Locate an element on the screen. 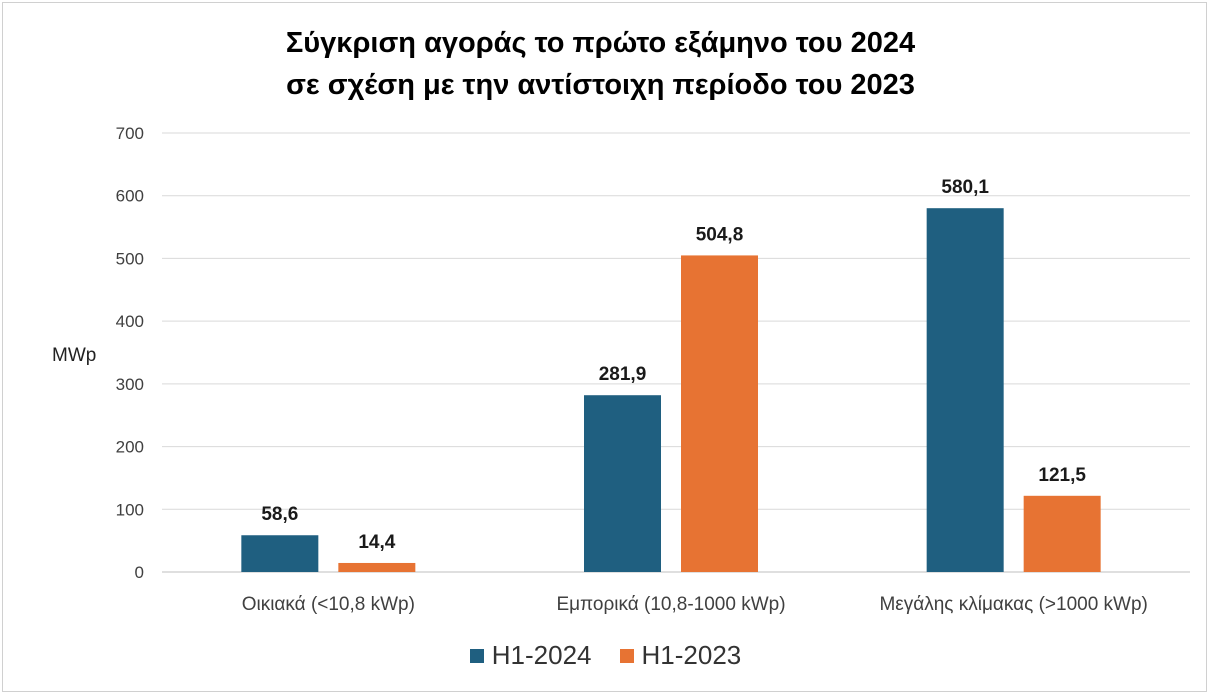  y-tick-label: 300 is located at coordinates (130, 384).